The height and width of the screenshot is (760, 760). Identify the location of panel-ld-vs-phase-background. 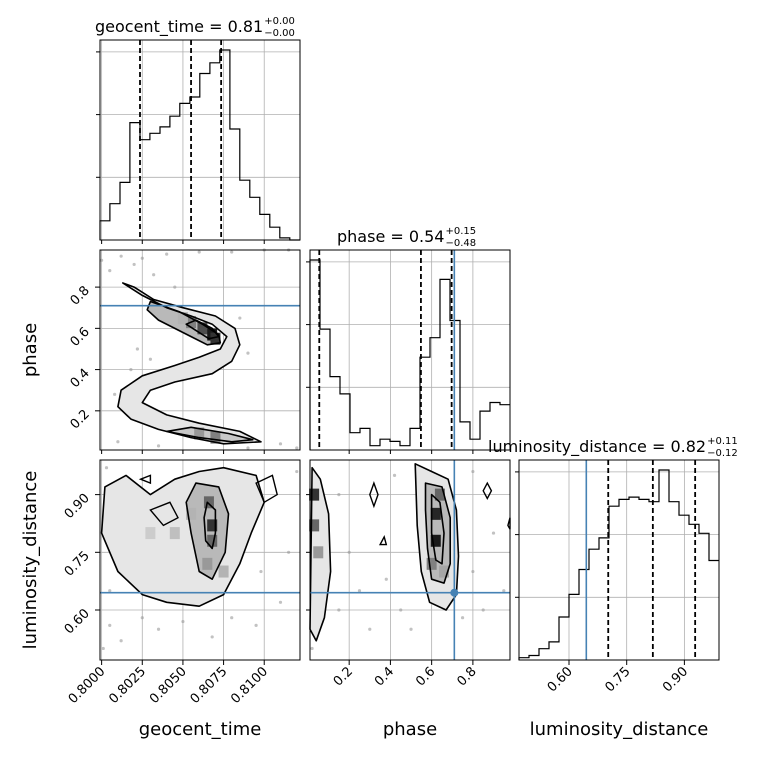
(410, 560).